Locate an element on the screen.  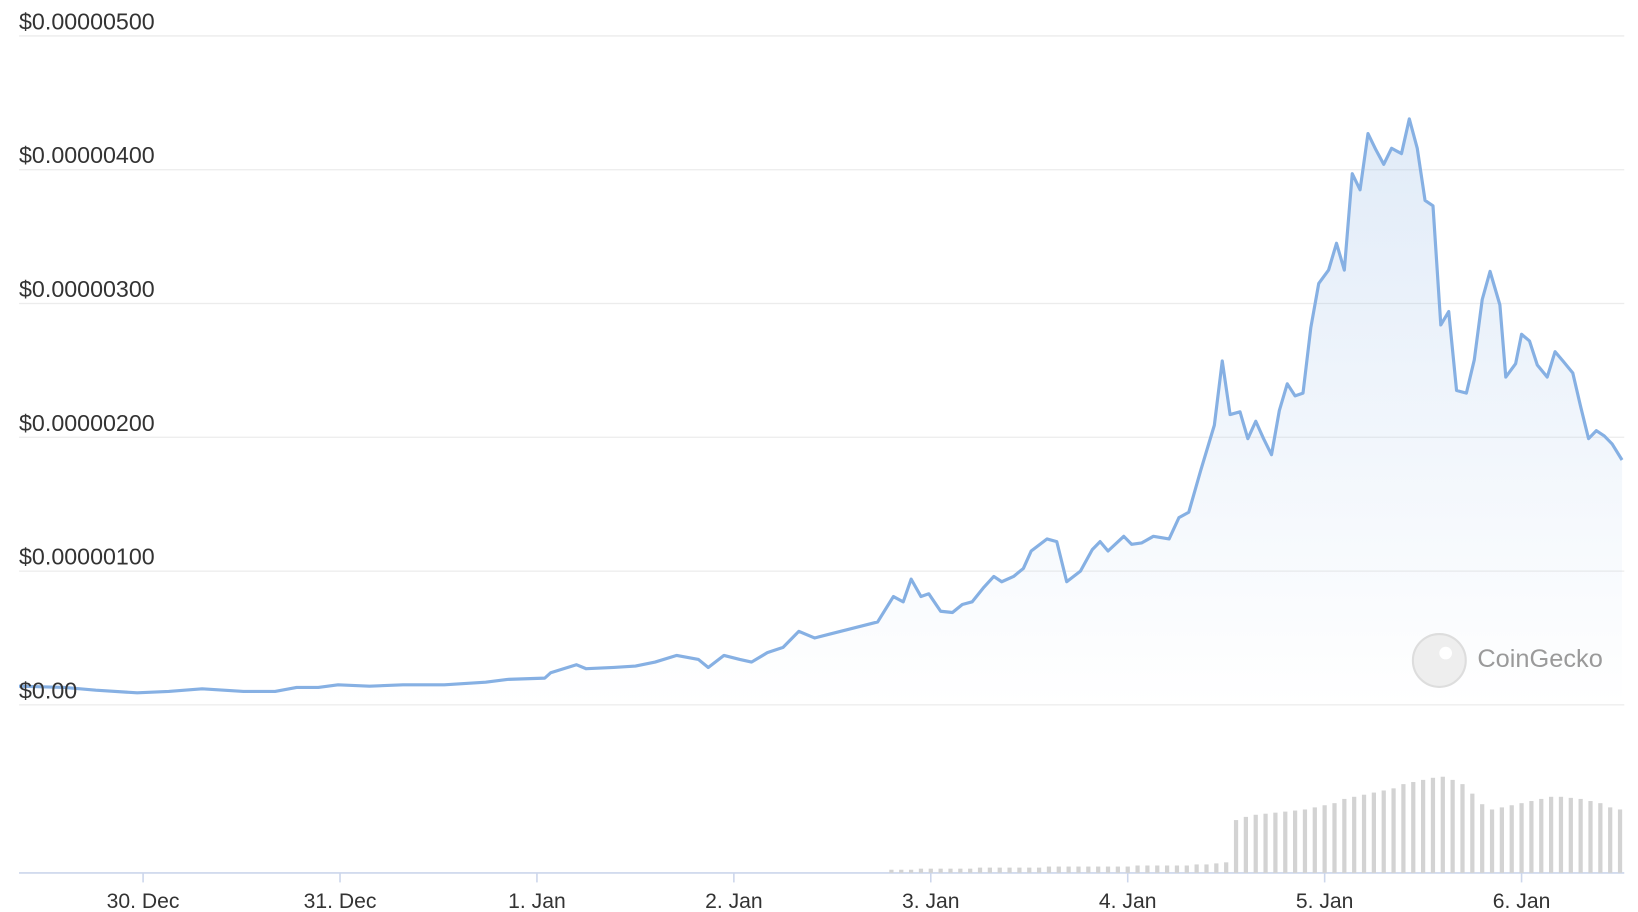
x-tick-label: 6. Jan is located at coordinates (1522, 901).